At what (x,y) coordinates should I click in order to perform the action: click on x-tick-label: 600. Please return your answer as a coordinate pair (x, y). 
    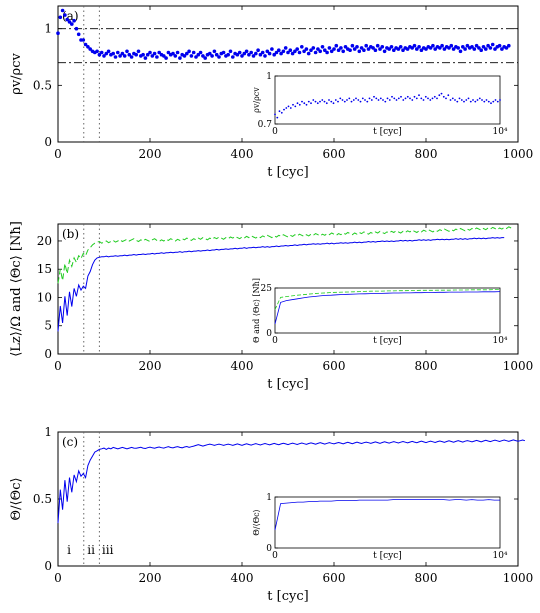
    Looking at the image, I should click on (334, 366).